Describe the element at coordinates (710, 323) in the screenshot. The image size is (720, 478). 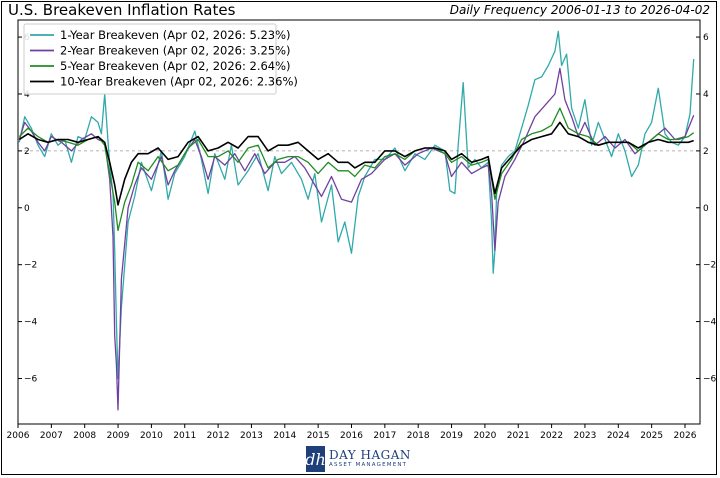
I see `y-tick-label-right: −4` at that location.